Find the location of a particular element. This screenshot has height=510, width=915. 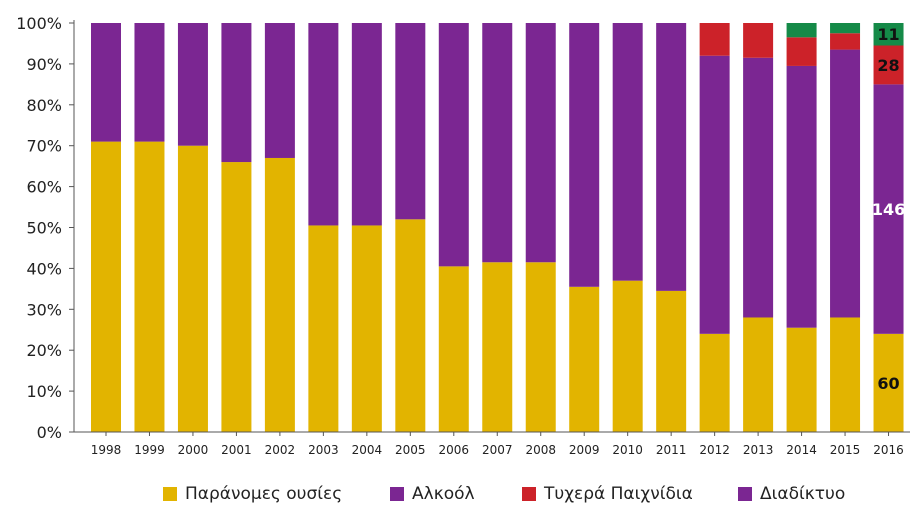

legend-label: Παράνομες ουσίες is located at coordinates (264, 494).